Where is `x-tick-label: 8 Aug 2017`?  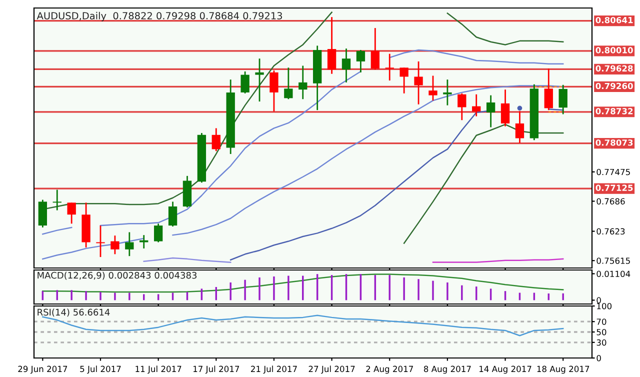 x-tick-label: 8 Aug 2017 is located at coordinates (447, 370).